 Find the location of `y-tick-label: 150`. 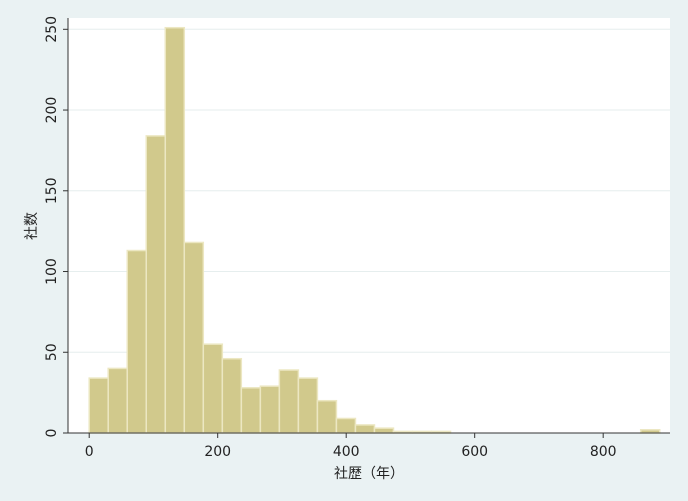

y-tick-label: 150 is located at coordinates (52, 190).